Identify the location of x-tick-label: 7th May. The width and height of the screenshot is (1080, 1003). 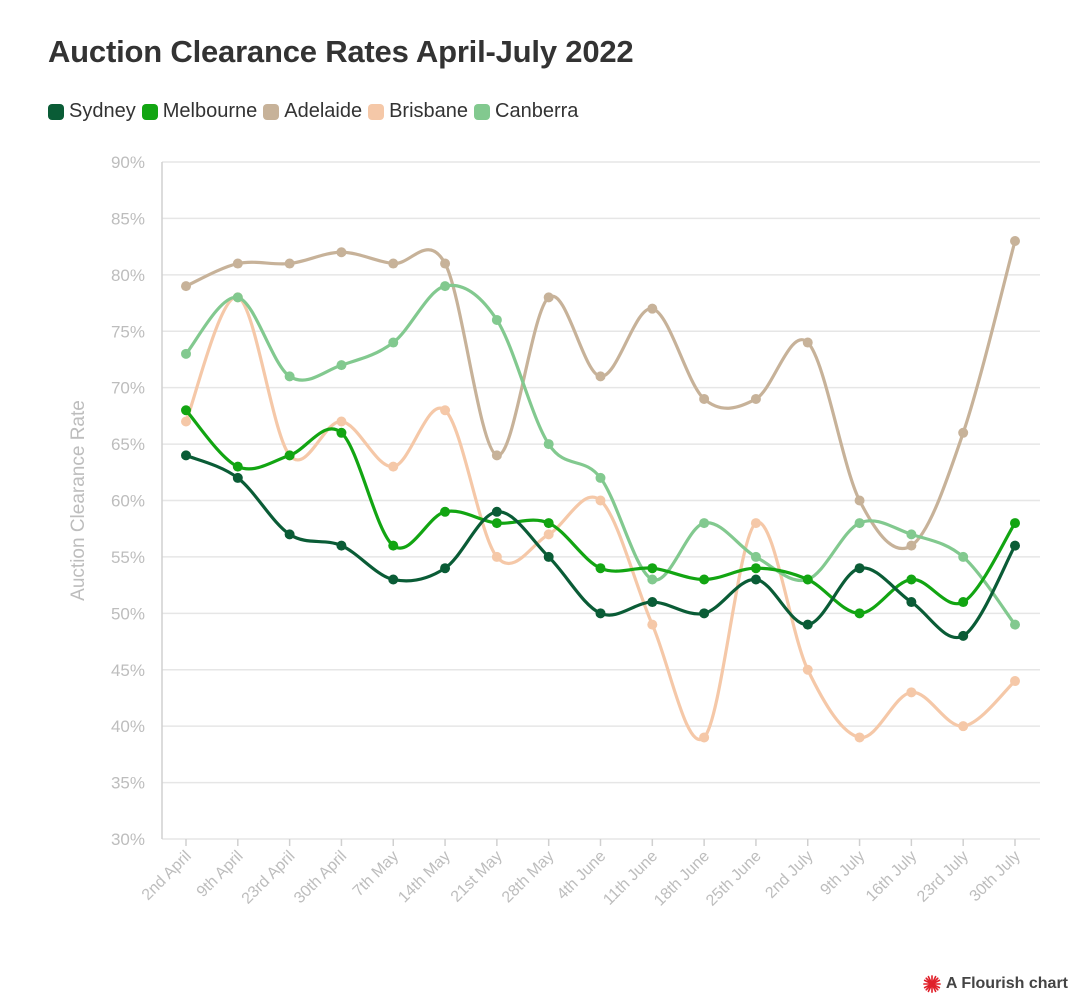
(376, 874).